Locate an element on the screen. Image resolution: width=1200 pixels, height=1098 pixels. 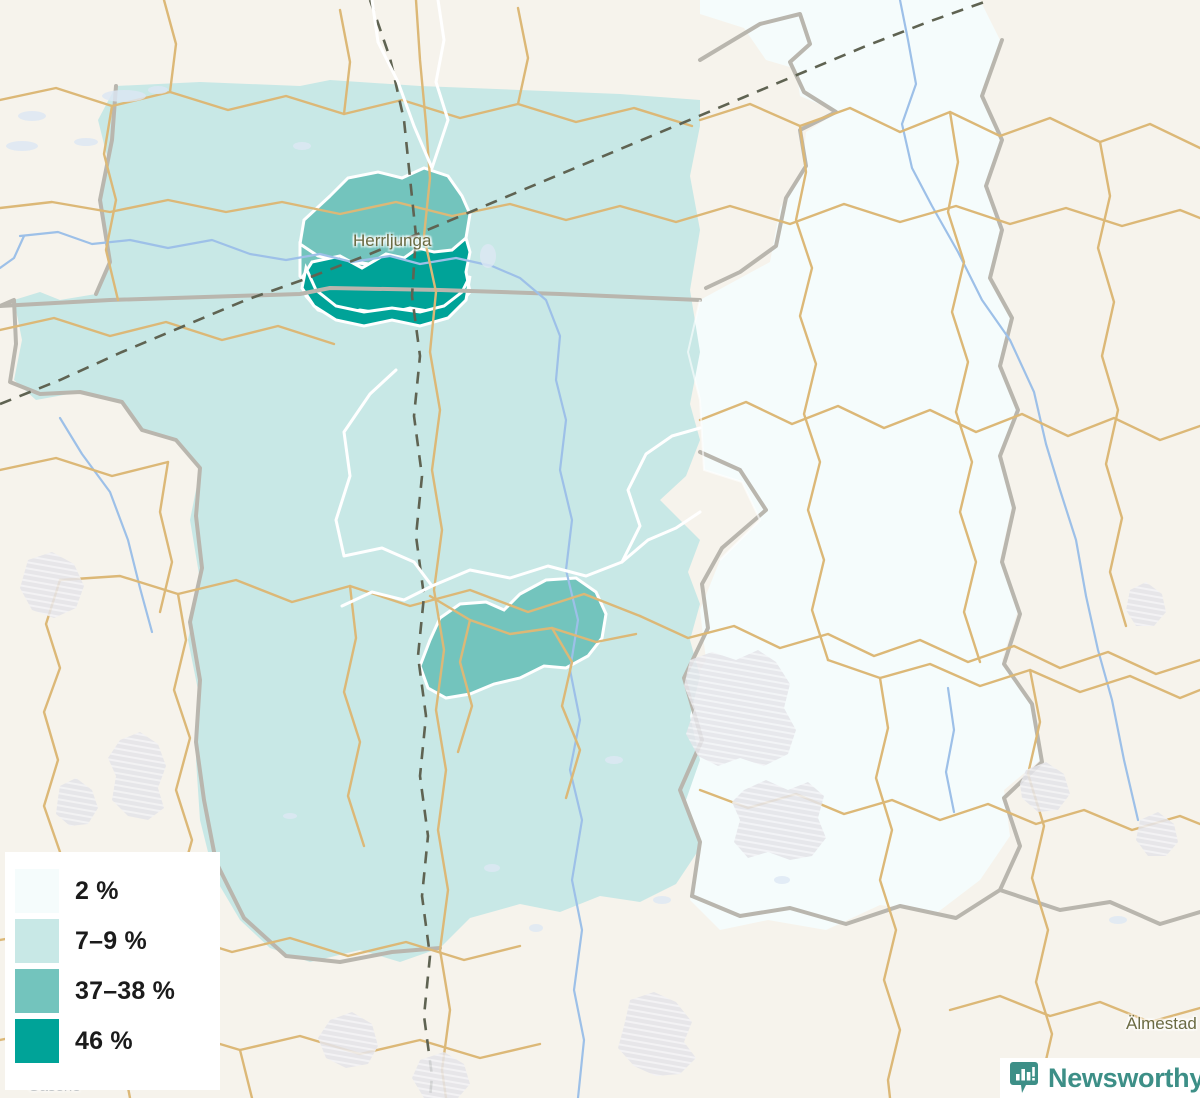
place-label-herrljunga: Herrljunga is located at coordinates (392, 240).